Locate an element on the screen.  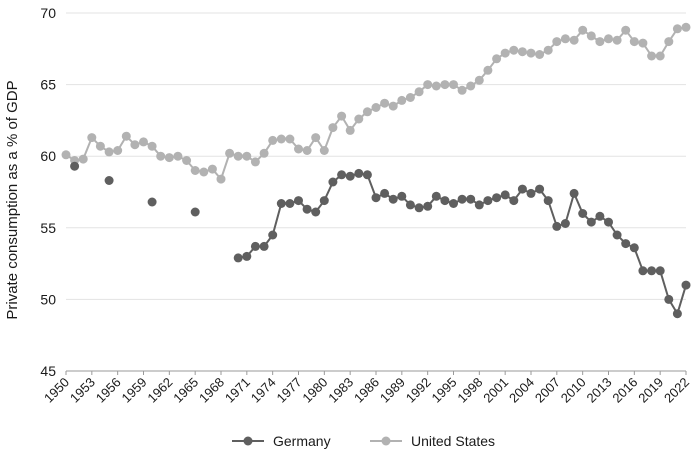
x-tick-label: 1950 is located at coordinates (56, 390).